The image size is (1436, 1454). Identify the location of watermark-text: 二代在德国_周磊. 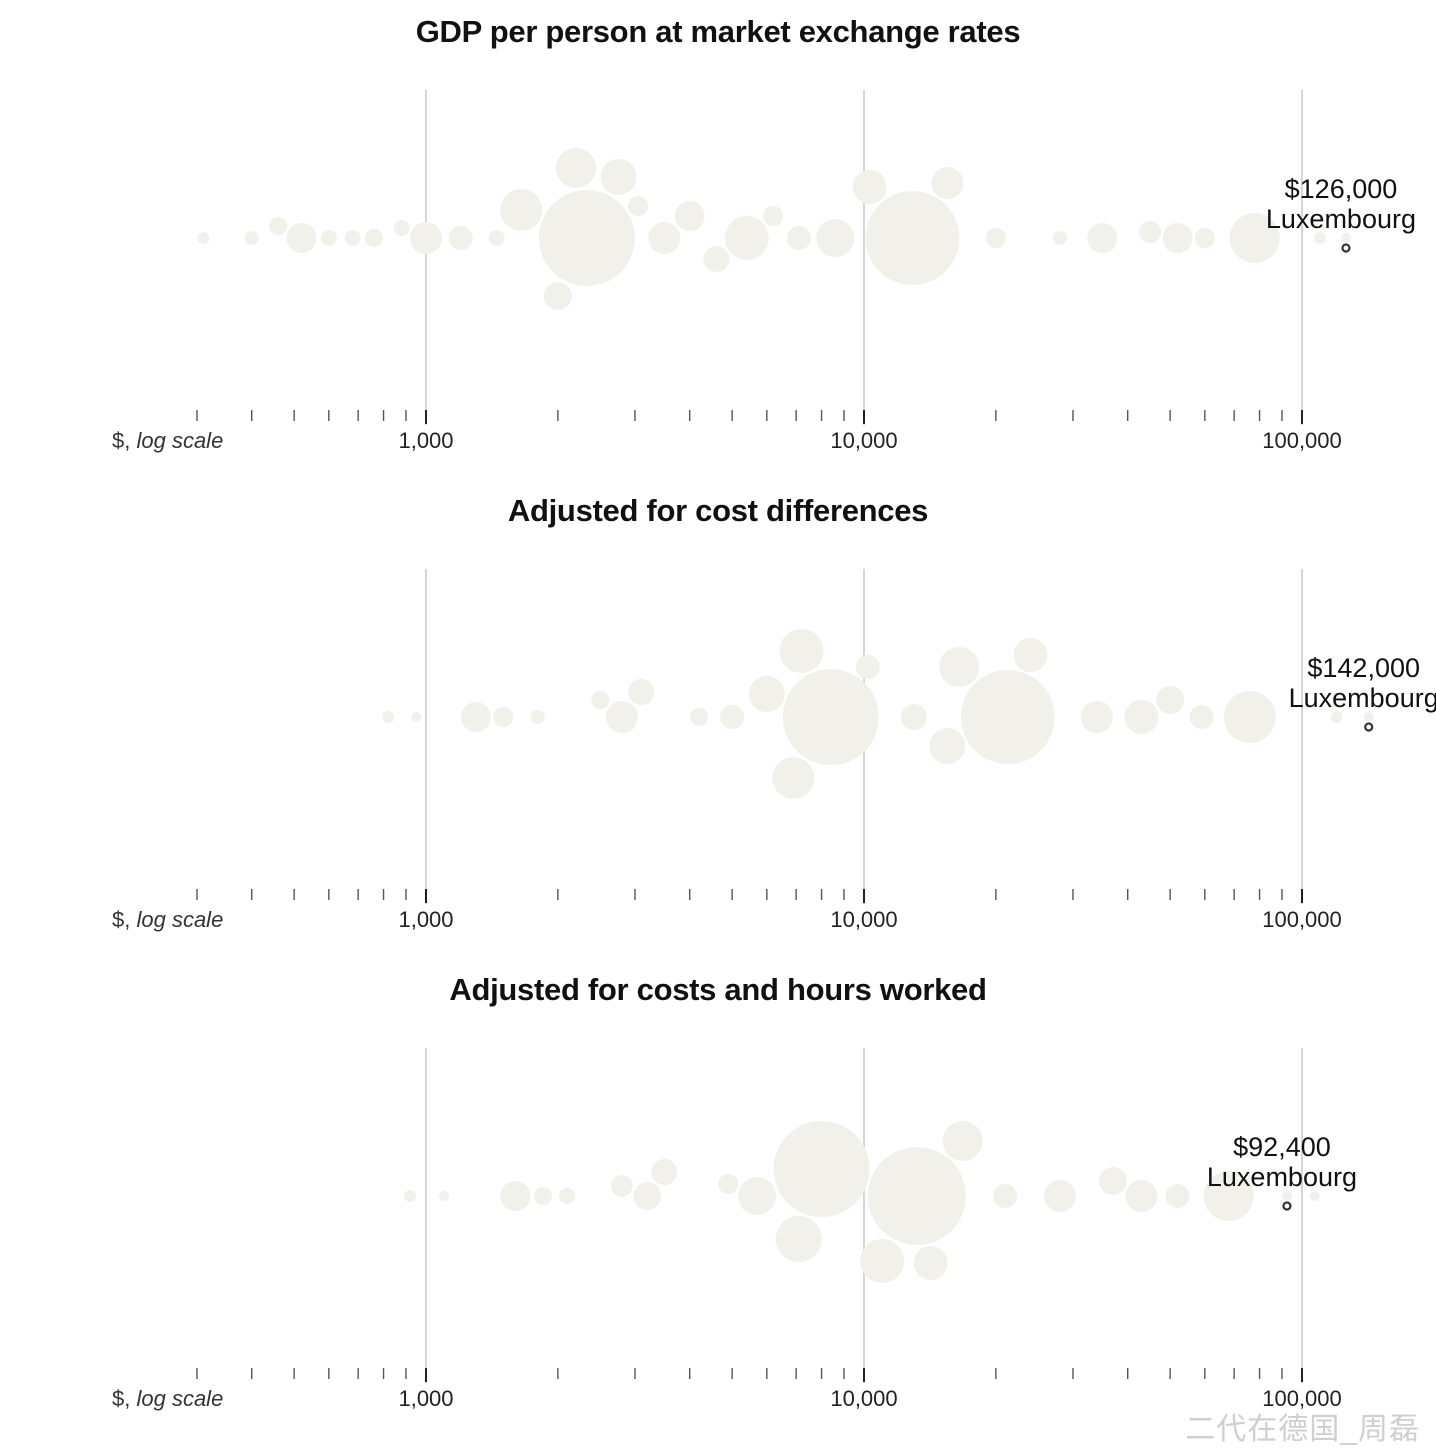
(1302, 1429).